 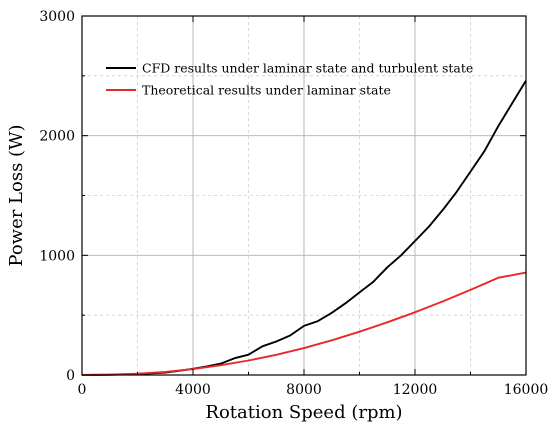 I want to click on x-tick-label: 16000, so click(x=526, y=390).